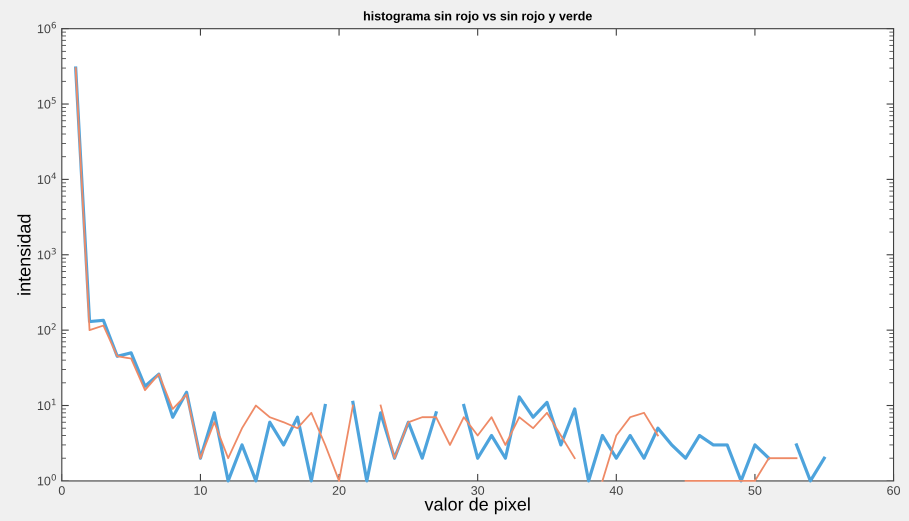 This screenshot has width=909, height=521. What do you see at coordinates (200, 490) in the screenshot?
I see `x-tick-label: 10` at bounding box center [200, 490].